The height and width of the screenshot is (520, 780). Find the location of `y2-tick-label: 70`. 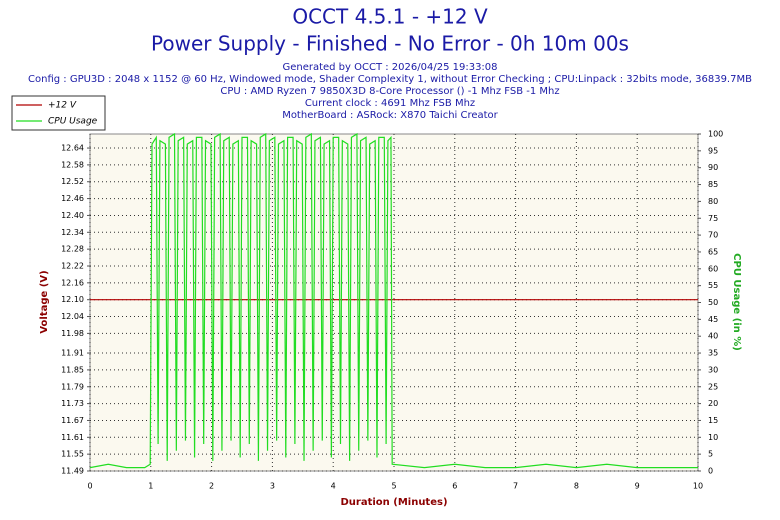

y2-tick-label: 70 is located at coordinates (713, 235).